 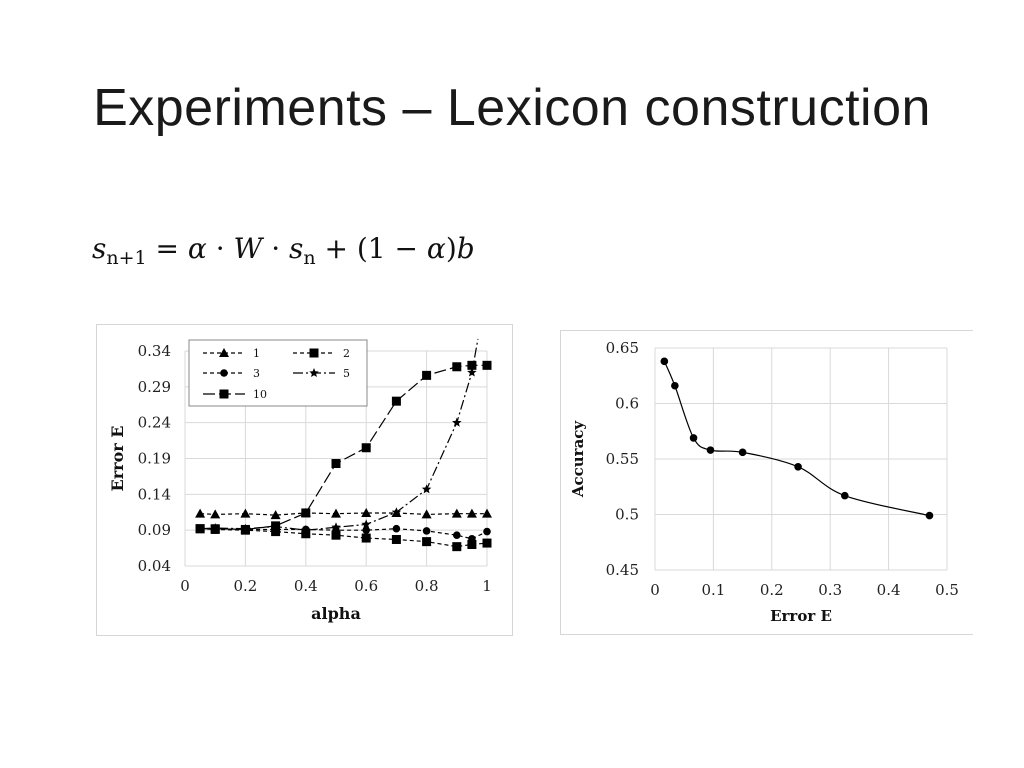 What do you see at coordinates (947, 590) in the screenshot?
I see `x-tick-label: 0.5` at bounding box center [947, 590].